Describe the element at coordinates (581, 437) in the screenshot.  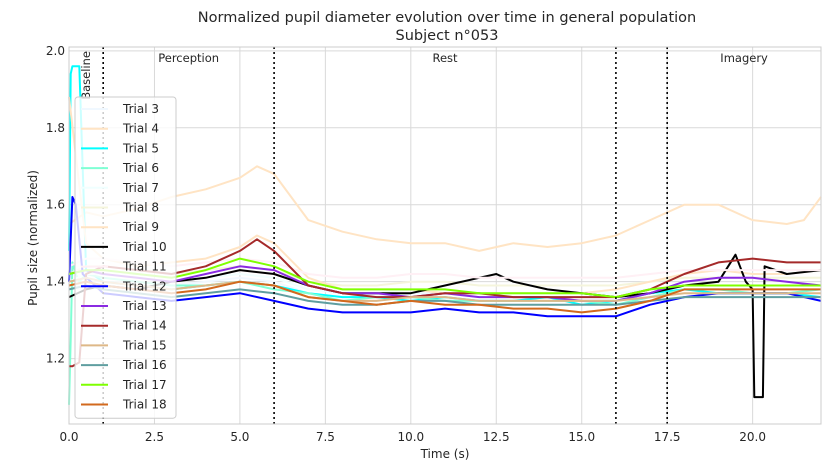
I see `x-tick-label: 15.0` at that location.